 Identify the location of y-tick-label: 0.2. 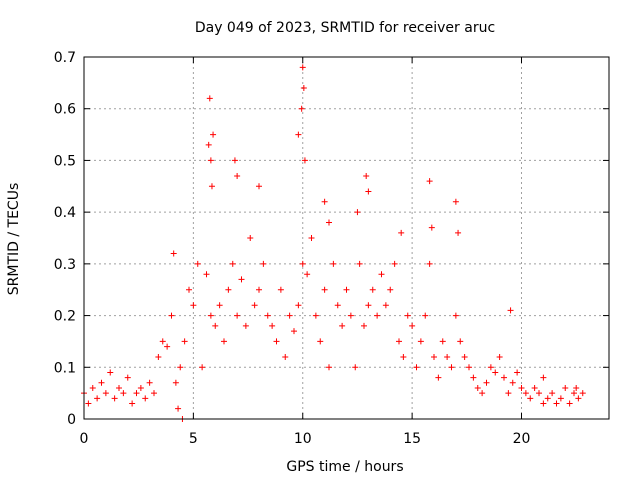
(65, 317).